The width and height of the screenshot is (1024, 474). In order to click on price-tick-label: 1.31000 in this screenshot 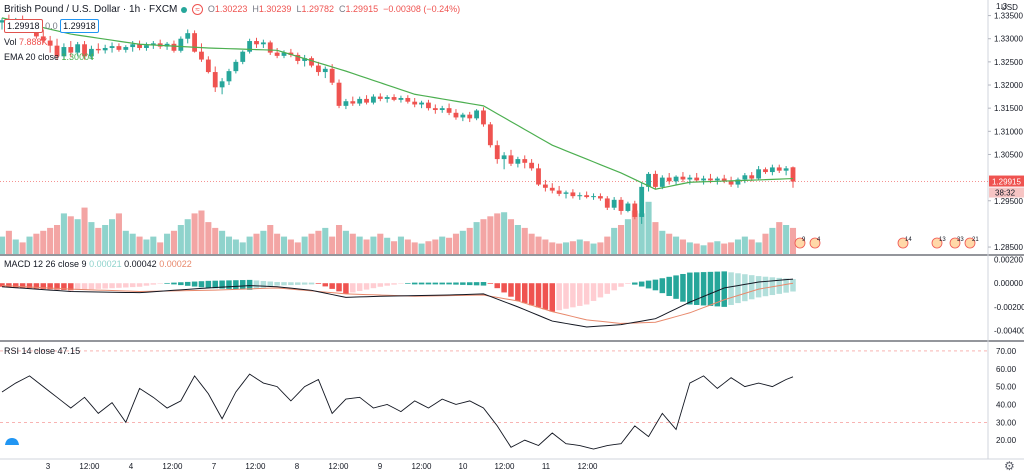, I will do `click(1008, 131)`.